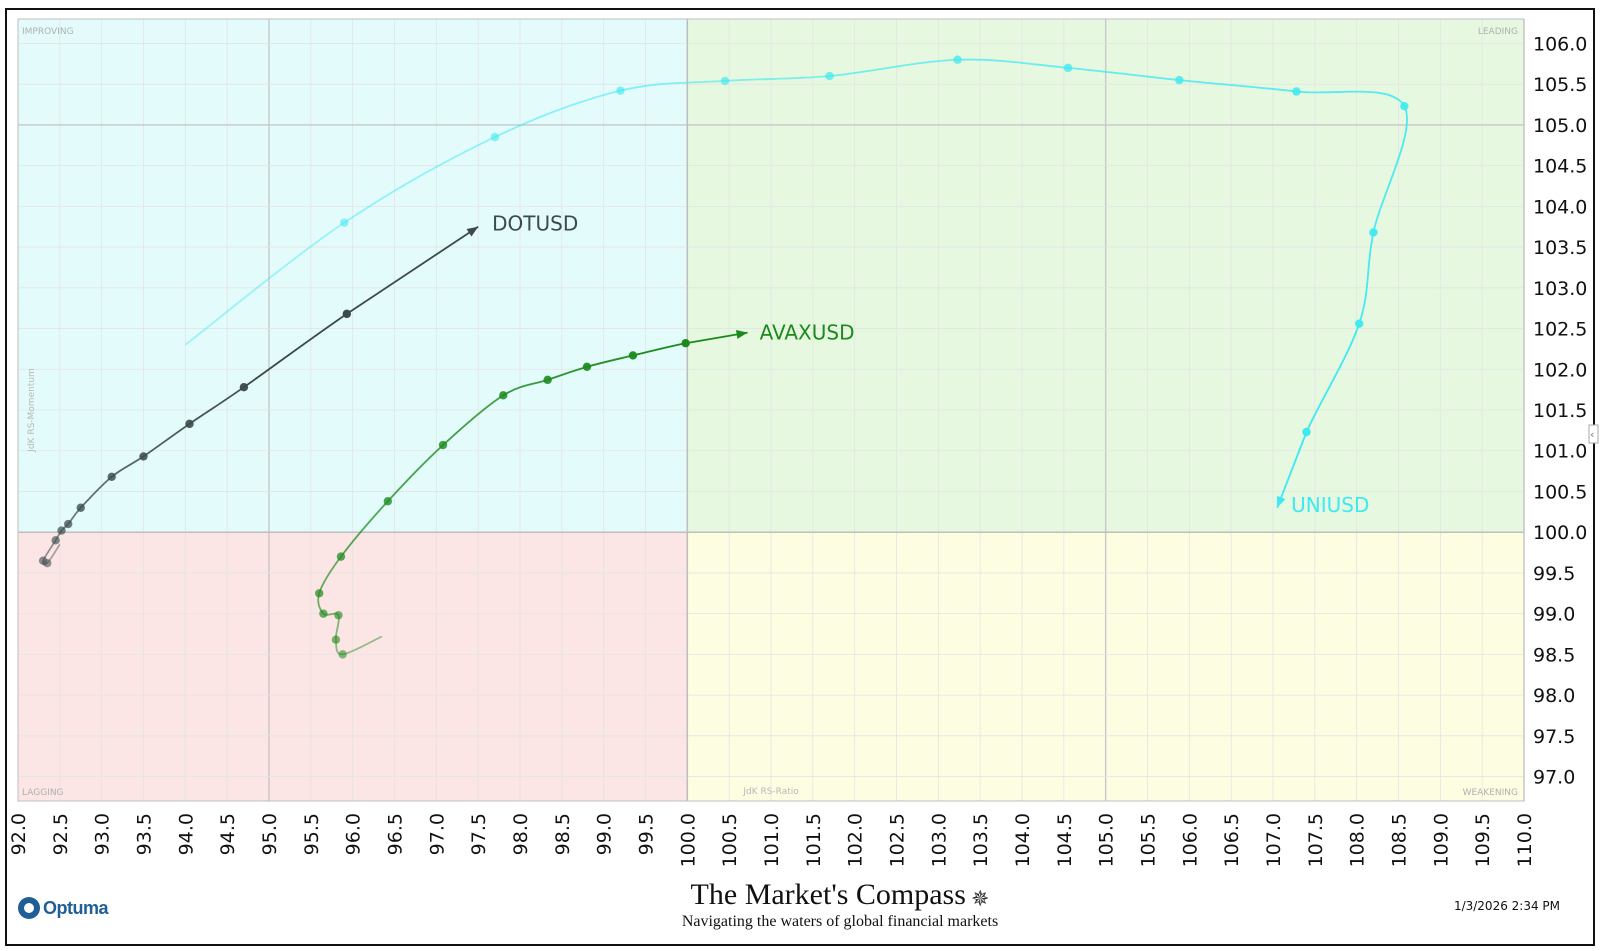 The width and height of the screenshot is (1600, 951). What do you see at coordinates (473, 420) in the screenshot?
I see `avaxusd-trail-segment` at bounding box center [473, 420].